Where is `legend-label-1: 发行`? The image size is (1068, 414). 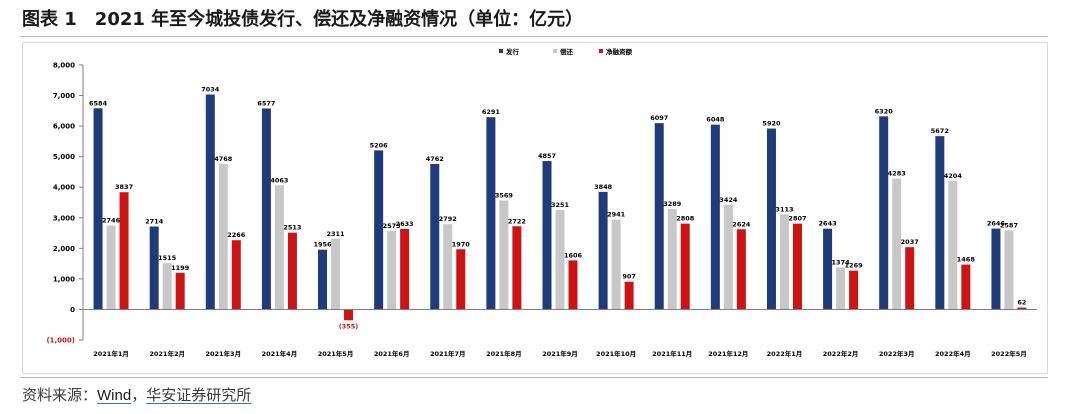 legend-label-1: 发行 is located at coordinates (512, 51).